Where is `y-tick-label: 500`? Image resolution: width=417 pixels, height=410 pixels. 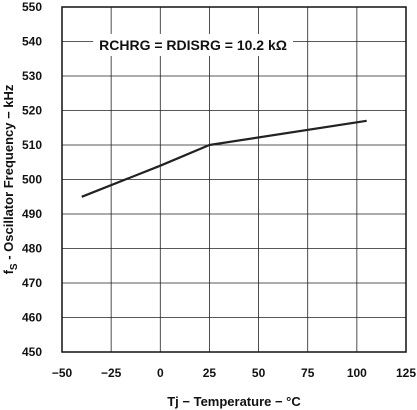
y-tick-label: 500 is located at coordinates (32, 180).